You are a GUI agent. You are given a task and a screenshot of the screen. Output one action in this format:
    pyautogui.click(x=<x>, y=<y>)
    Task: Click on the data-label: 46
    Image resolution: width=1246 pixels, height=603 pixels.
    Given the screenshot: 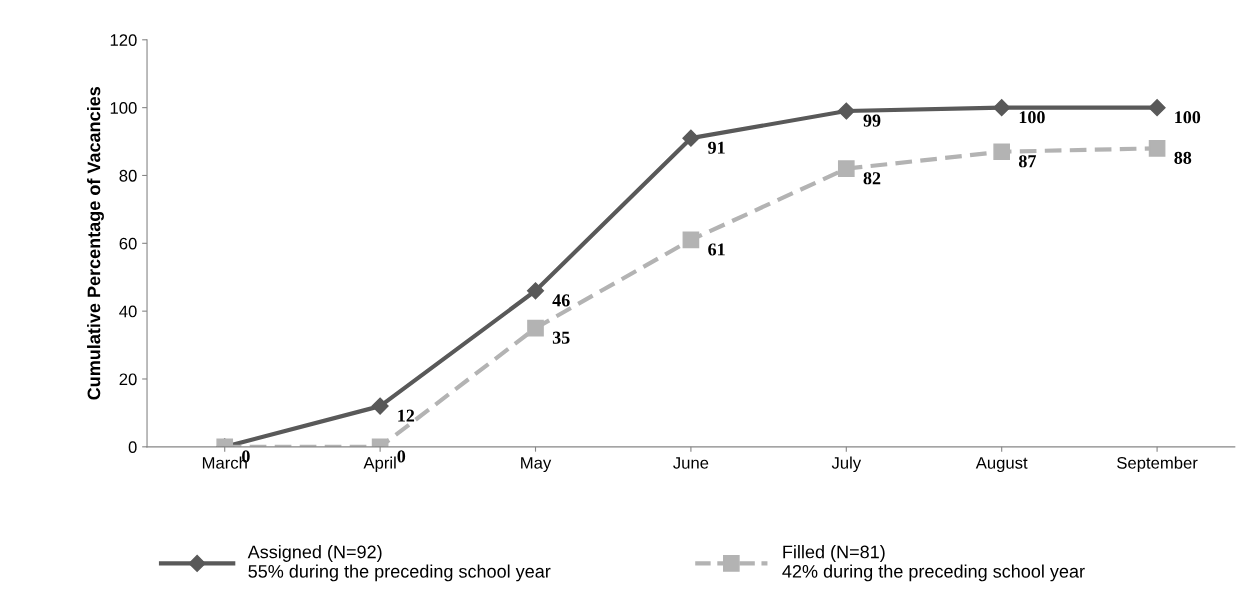 What is the action you would take?
    pyautogui.click(x=561, y=300)
    